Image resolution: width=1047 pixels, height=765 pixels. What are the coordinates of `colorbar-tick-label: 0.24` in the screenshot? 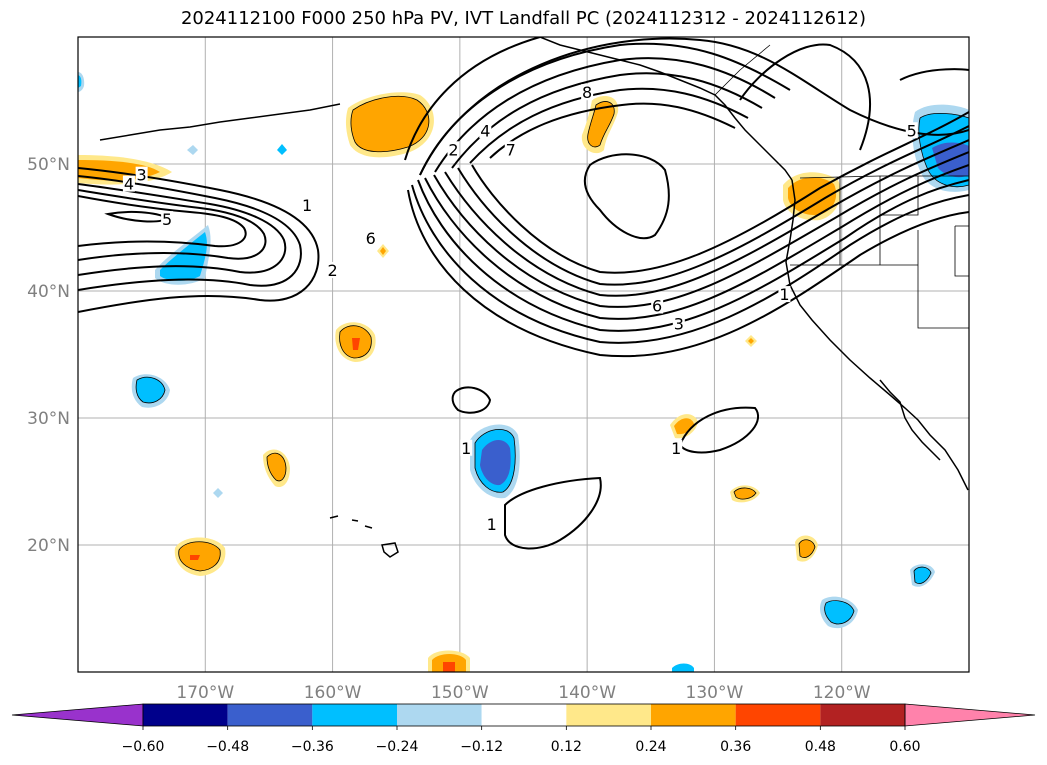 It's located at (650, 747).